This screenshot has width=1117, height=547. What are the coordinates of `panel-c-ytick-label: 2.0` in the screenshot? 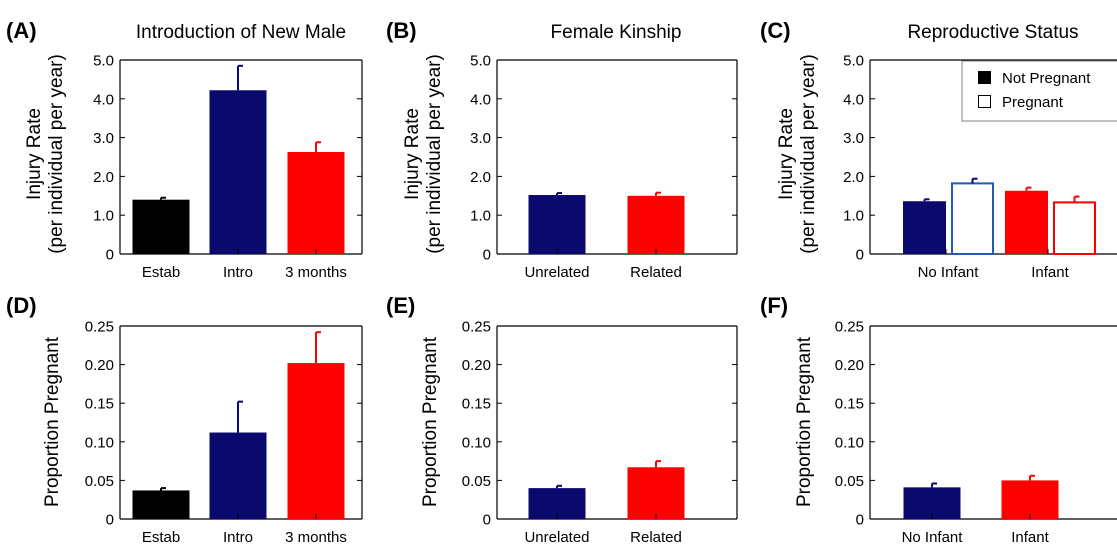 It's located at (853, 177).